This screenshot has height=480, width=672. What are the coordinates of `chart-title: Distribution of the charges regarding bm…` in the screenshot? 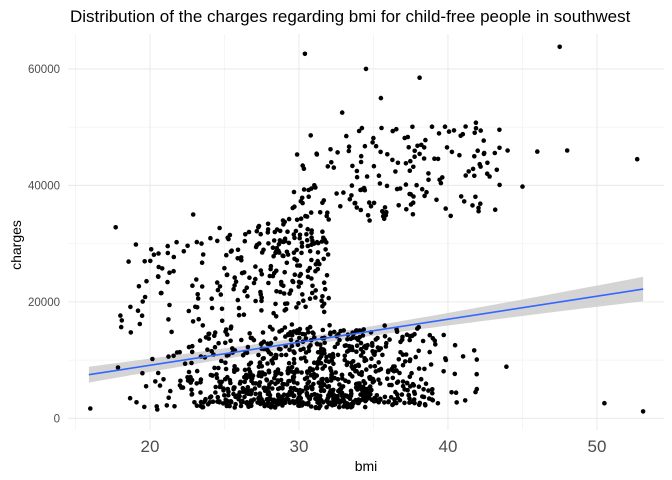 It's located at (350, 16).